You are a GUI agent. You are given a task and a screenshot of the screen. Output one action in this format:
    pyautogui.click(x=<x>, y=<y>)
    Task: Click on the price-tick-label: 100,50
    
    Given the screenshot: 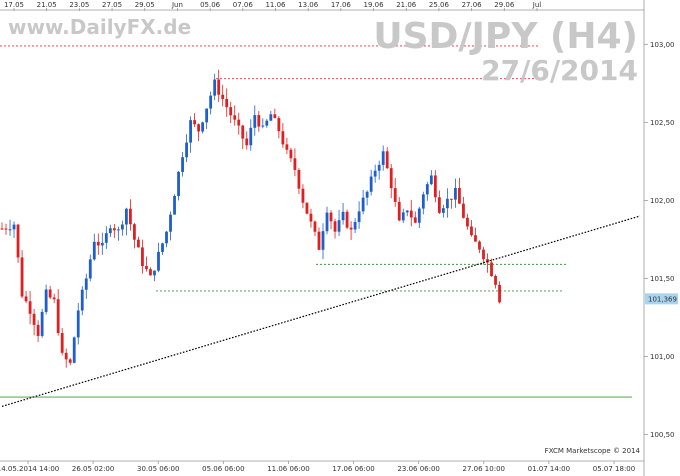 What is the action you would take?
    pyautogui.click(x=662, y=435)
    